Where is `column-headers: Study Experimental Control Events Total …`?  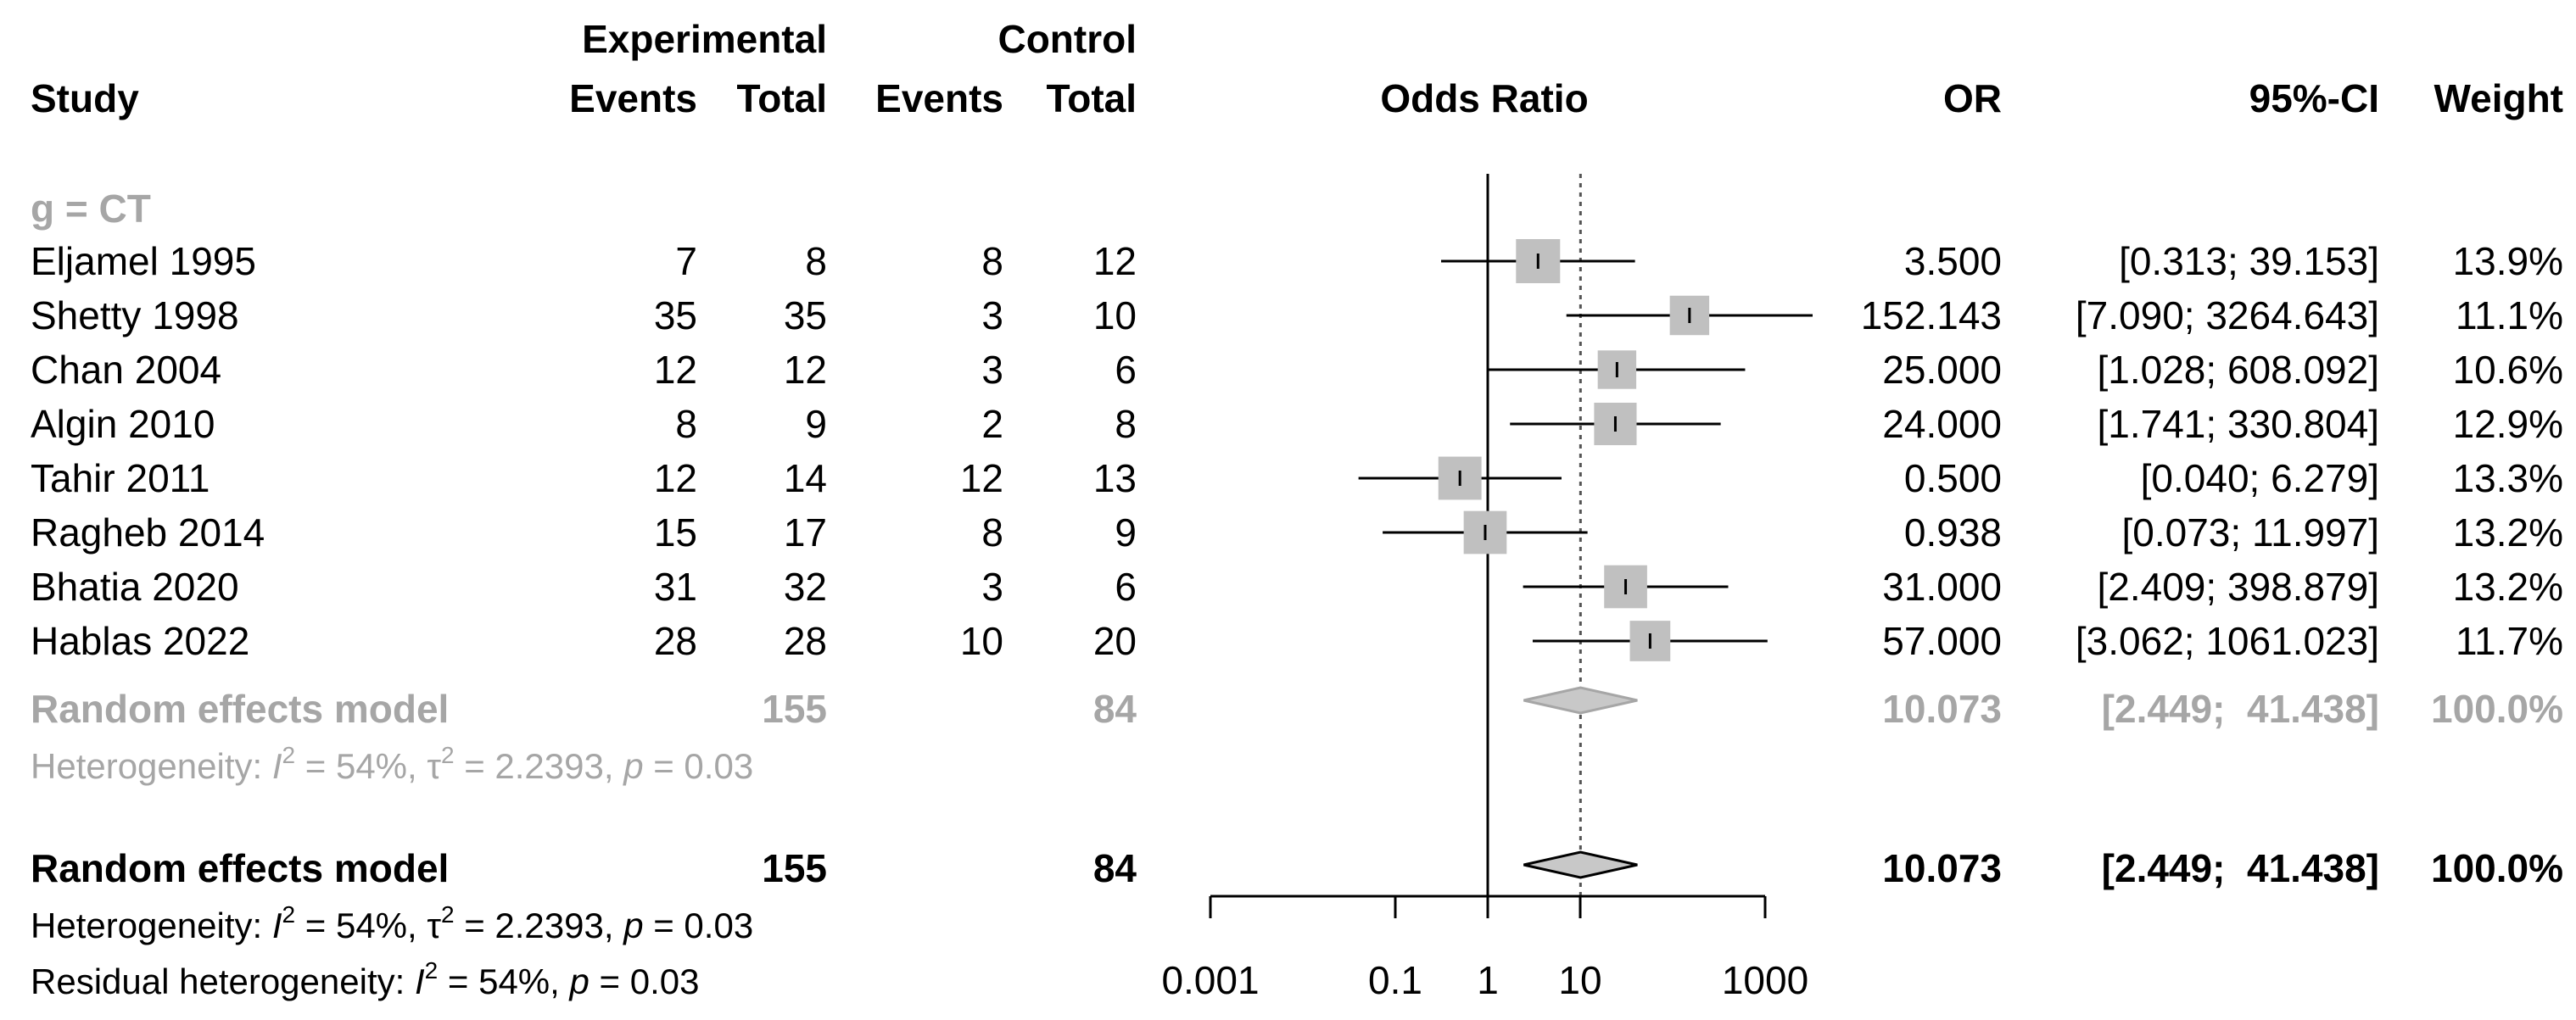 column-headers: Study Experimental Control Events Total … is located at coordinates (1297, 69).